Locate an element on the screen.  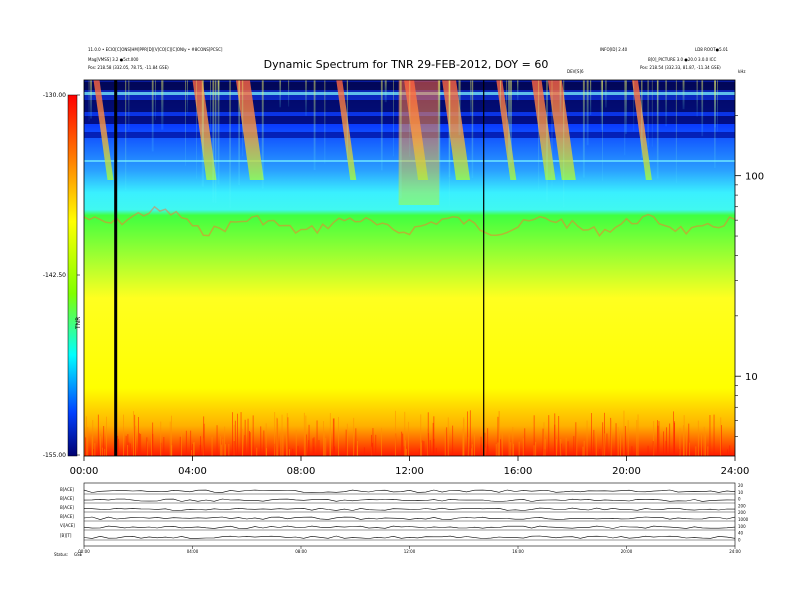
lower-row-label: B[ACE] is located at coordinates (67, 498).